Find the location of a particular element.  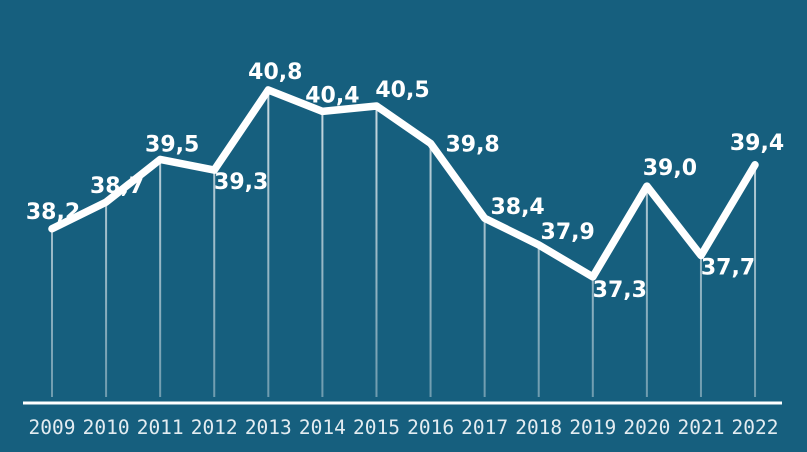

value-label: 39,8 is located at coordinates (472, 144).